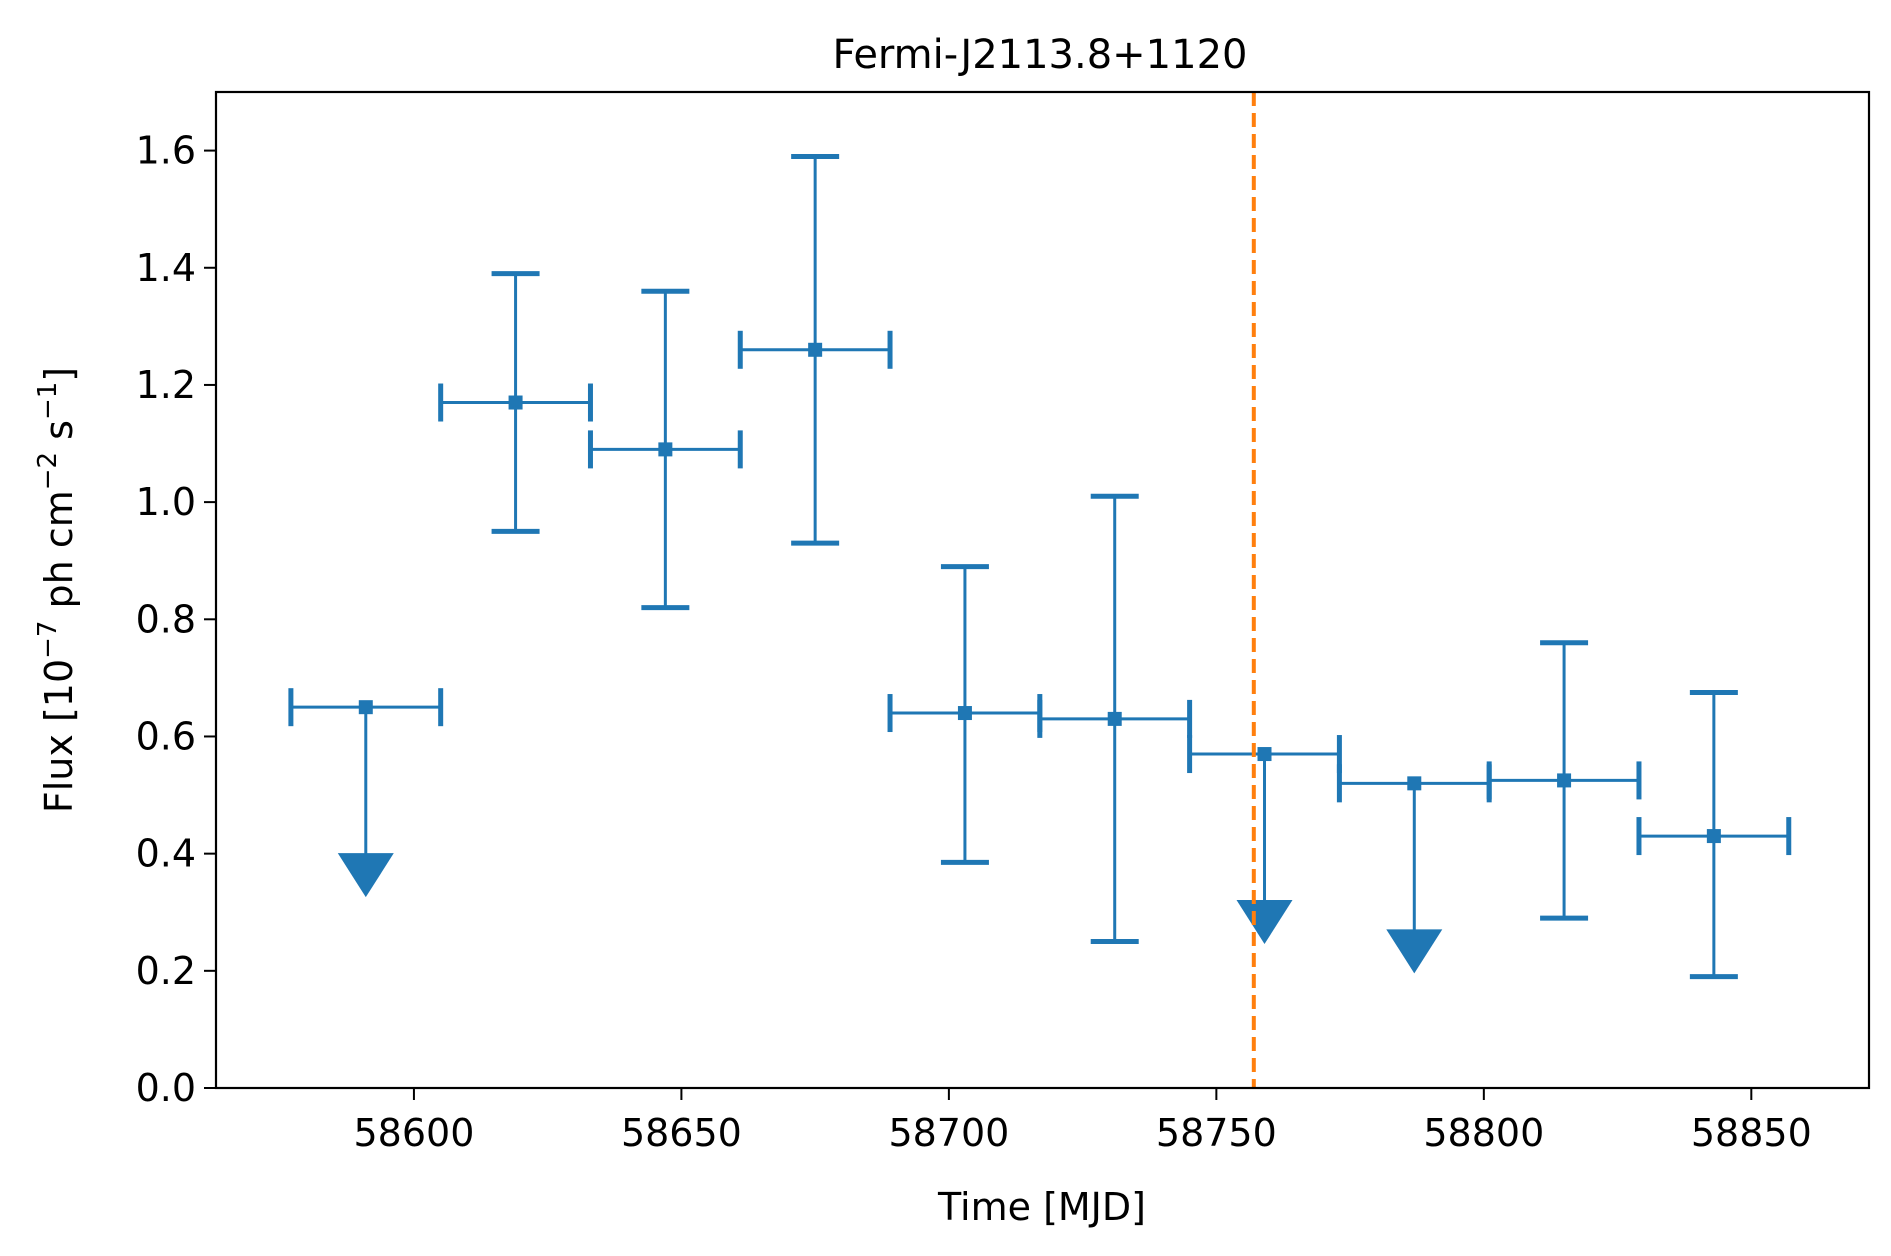 This screenshot has width=1891, height=1256. Describe the element at coordinates (48, 401) in the screenshot. I see `y-label-exp3: −1` at that location.